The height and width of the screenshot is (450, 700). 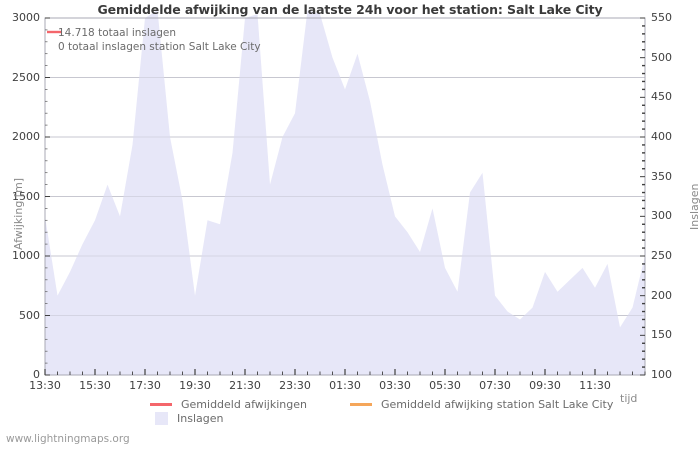 I want to click on ytick-right-450: 450, so click(x=661, y=97).